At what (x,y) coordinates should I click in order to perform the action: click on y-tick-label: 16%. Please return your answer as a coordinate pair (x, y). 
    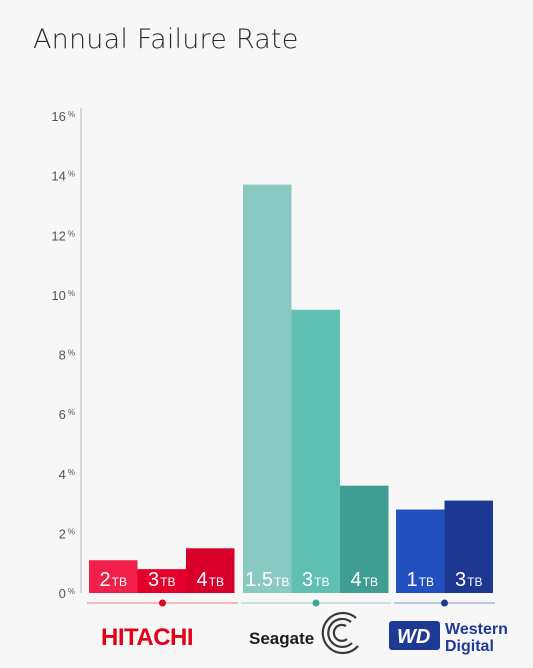
    Looking at the image, I should click on (63, 116).